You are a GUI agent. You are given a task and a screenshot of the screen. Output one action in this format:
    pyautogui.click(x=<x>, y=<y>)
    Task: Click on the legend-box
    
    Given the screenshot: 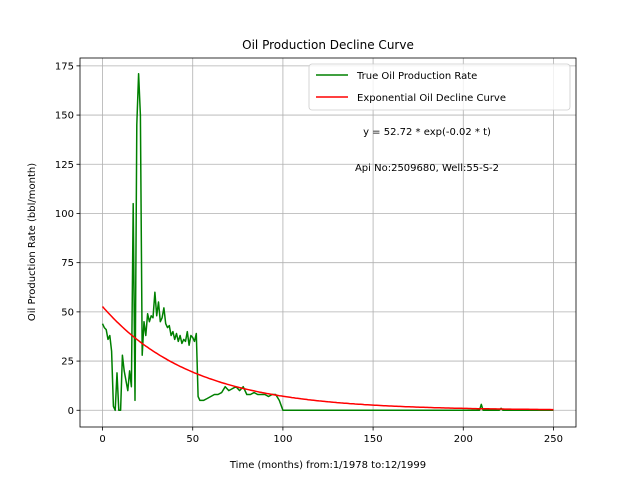 What is the action you would take?
    pyautogui.click(x=439, y=87)
    